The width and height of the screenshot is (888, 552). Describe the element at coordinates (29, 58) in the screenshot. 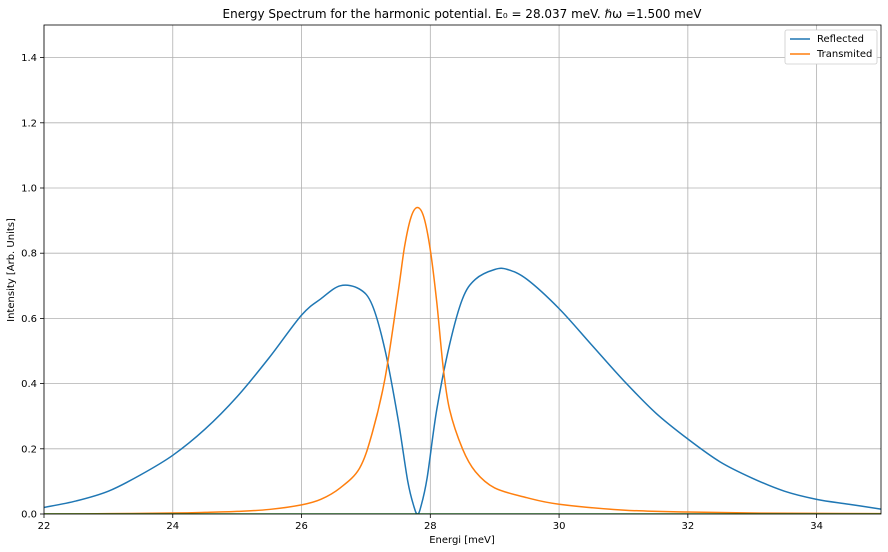

I see `y-tick-label: 1.4` at that location.